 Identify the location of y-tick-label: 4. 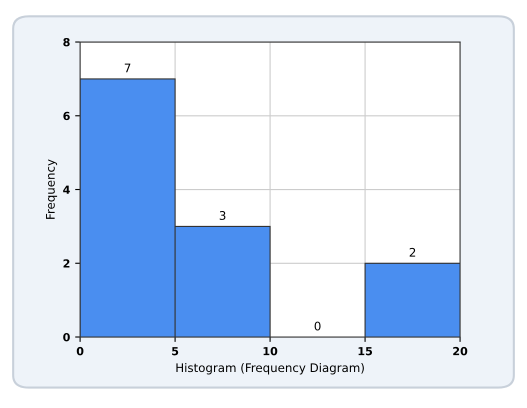
(66, 190).